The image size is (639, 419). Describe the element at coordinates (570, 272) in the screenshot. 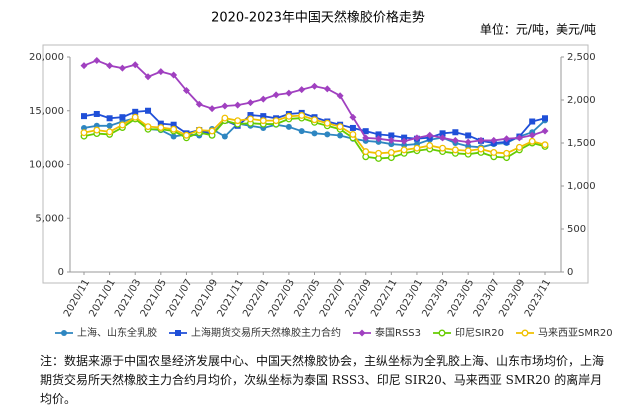

I see `y2-tick-label: 0` at that location.